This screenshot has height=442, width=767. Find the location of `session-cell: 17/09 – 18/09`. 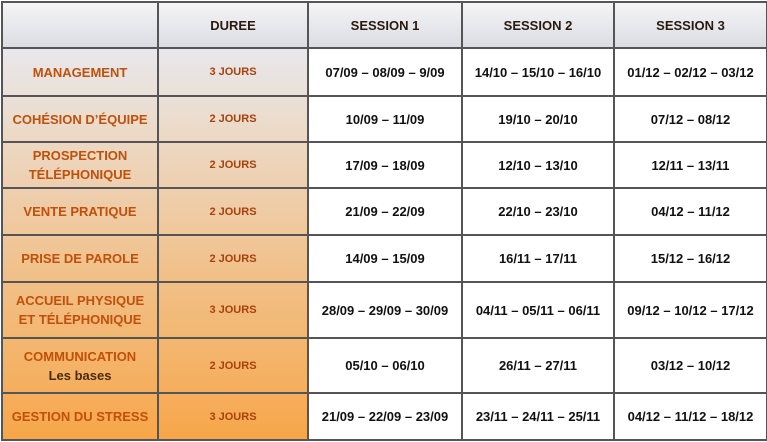

session-cell: 17/09 – 18/09 is located at coordinates (385, 165).